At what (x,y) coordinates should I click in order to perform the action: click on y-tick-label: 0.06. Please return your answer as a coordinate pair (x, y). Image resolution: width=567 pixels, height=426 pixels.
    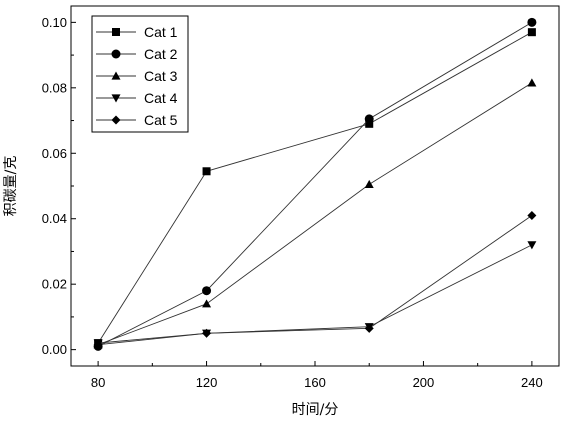
    Looking at the image, I should click on (54, 153).